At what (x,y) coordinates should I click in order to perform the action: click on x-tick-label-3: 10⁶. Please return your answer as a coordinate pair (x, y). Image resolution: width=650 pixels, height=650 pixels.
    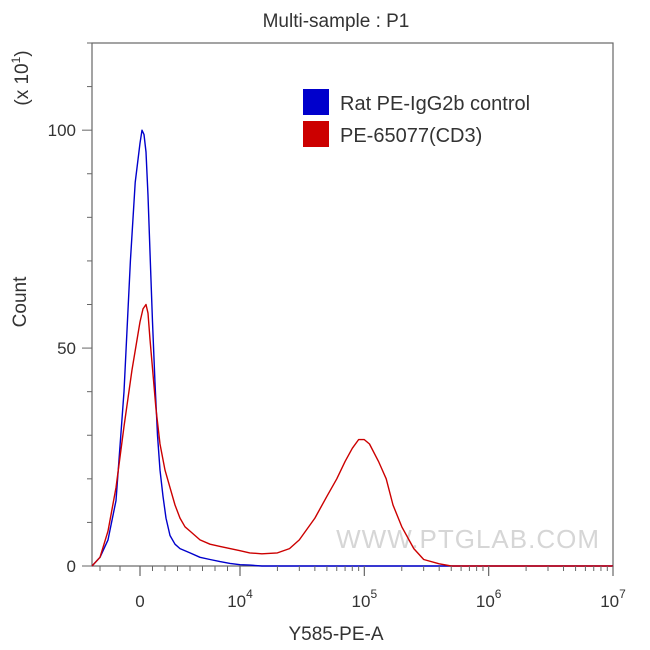
    Looking at the image, I should click on (489, 599).